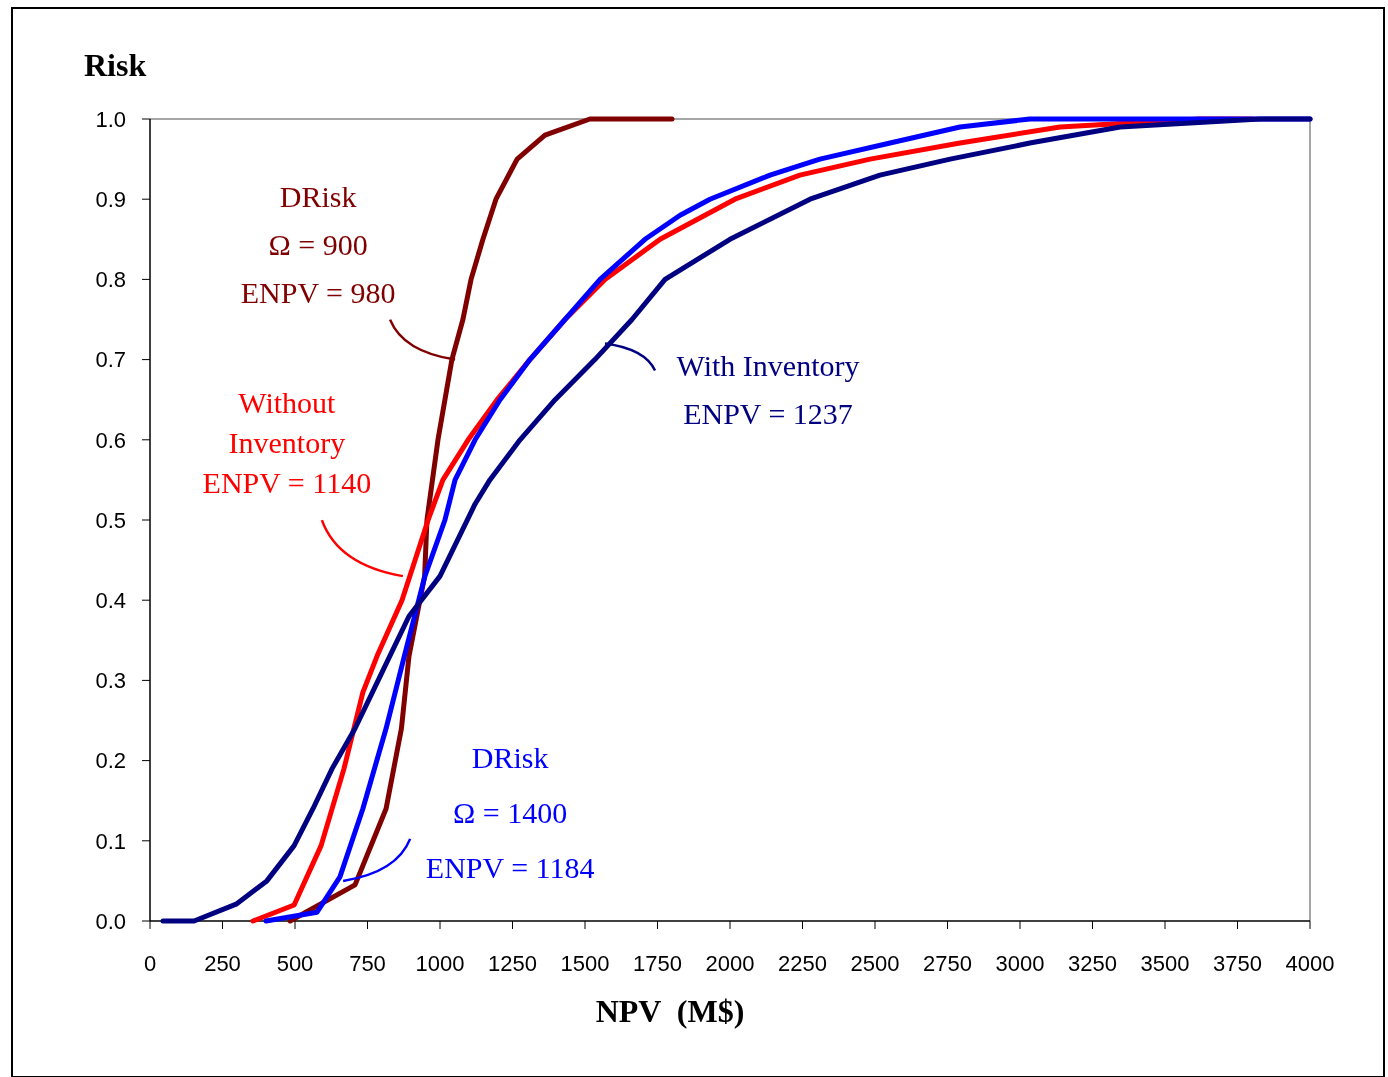 The width and height of the screenshot is (1388, 1077). I want to click on x-tick-label: 1250, so click(512, 963).